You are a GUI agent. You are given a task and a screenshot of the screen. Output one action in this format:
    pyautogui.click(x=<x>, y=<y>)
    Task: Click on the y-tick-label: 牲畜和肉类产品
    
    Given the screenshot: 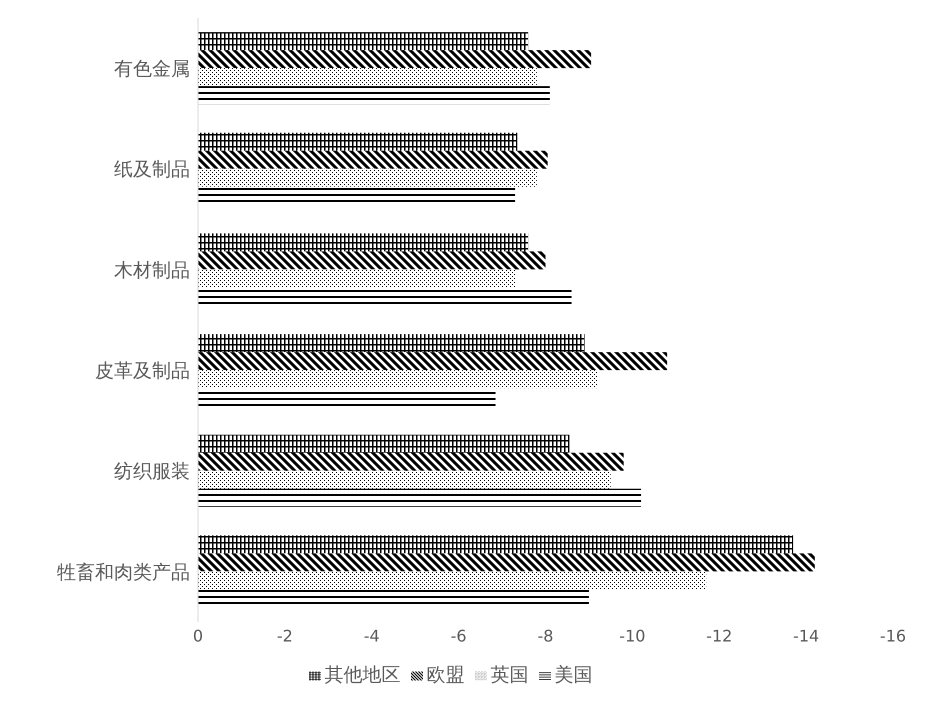 What is the action you would take?
    pyautogui.click(x=123, y=572)
    